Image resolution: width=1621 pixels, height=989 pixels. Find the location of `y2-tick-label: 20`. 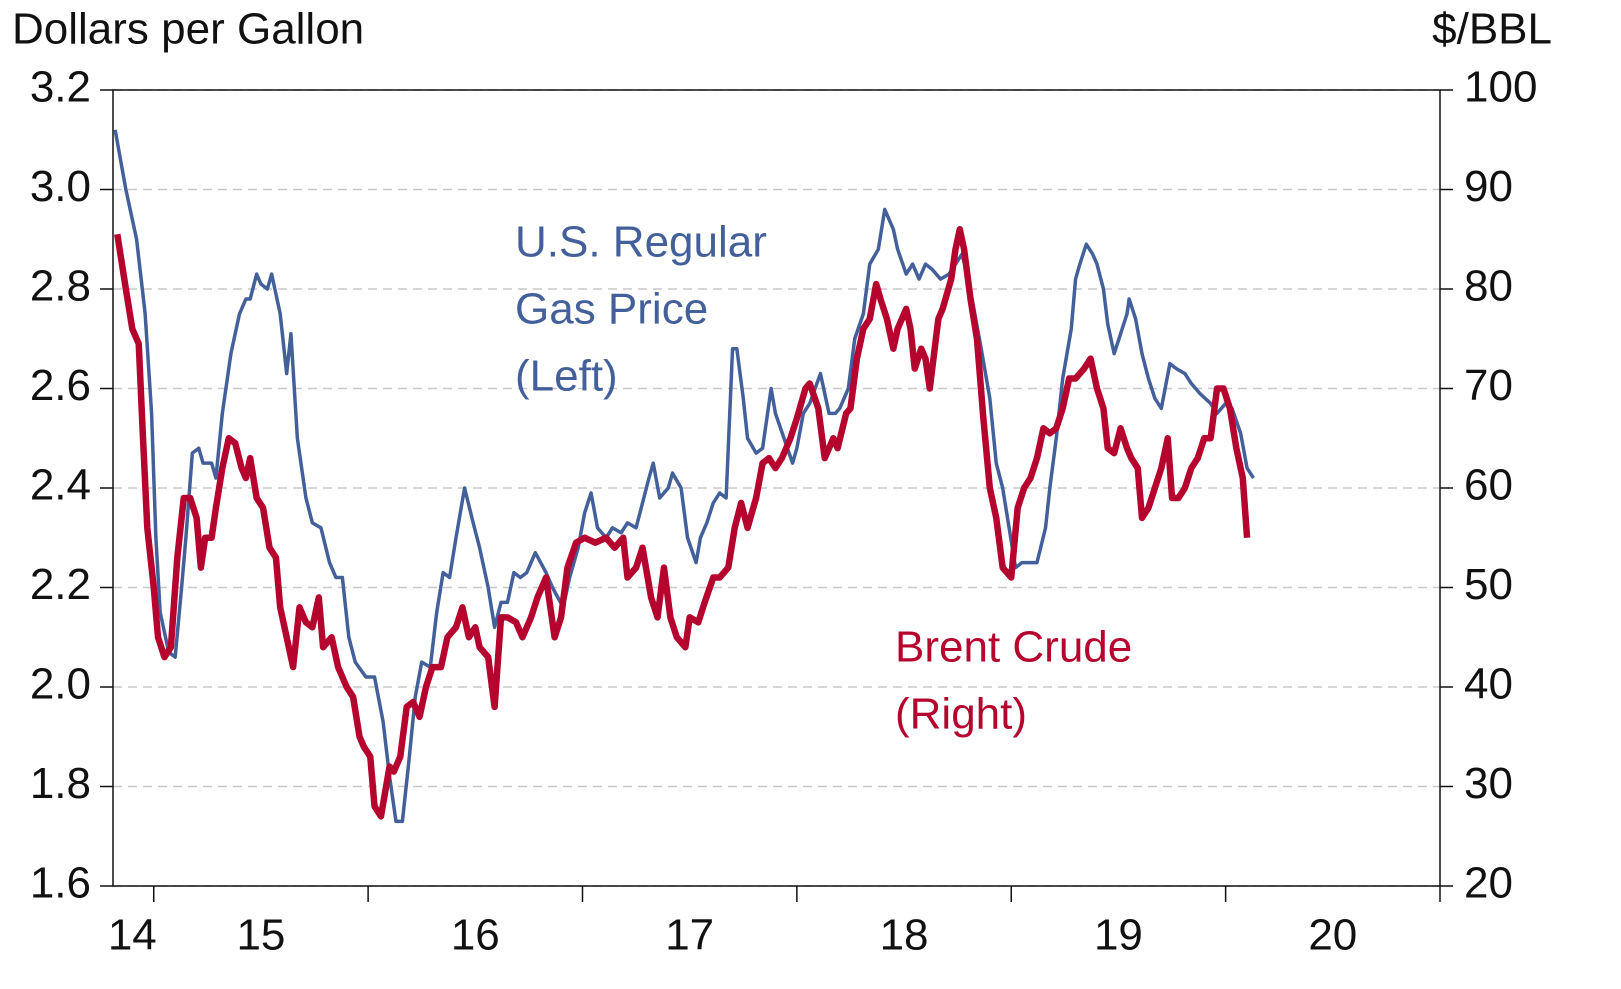

y2-tick-label: 20 is located at coordinates (1488, 883).